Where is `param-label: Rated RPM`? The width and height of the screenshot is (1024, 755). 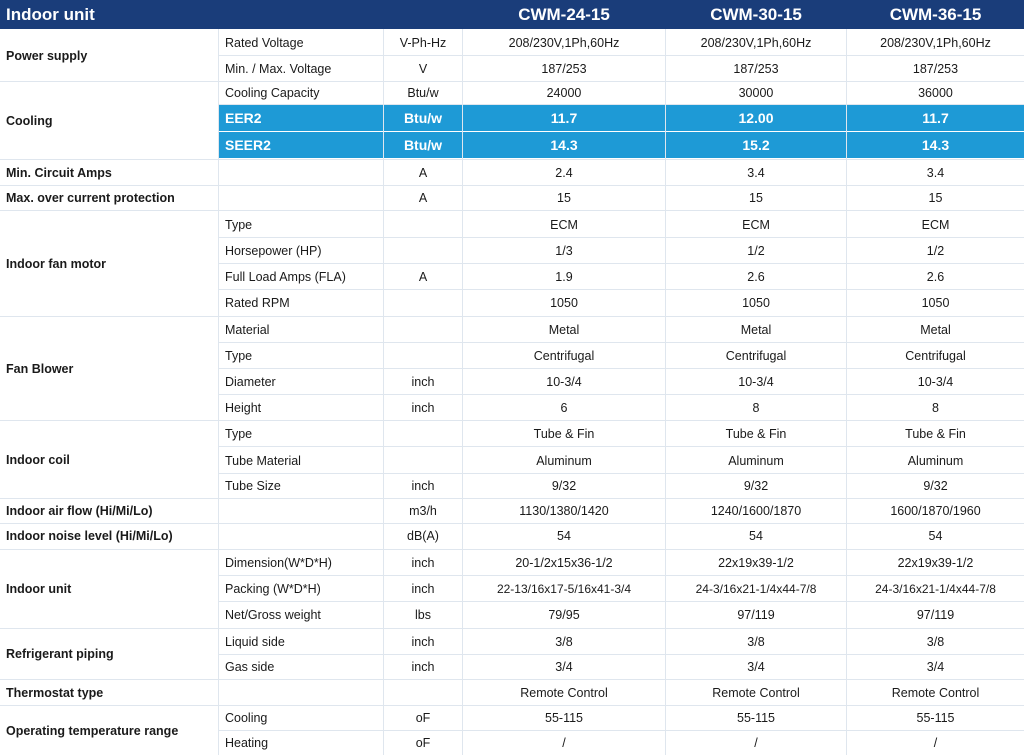 param-label: Rated RPM is located at coordinates (257, 303).